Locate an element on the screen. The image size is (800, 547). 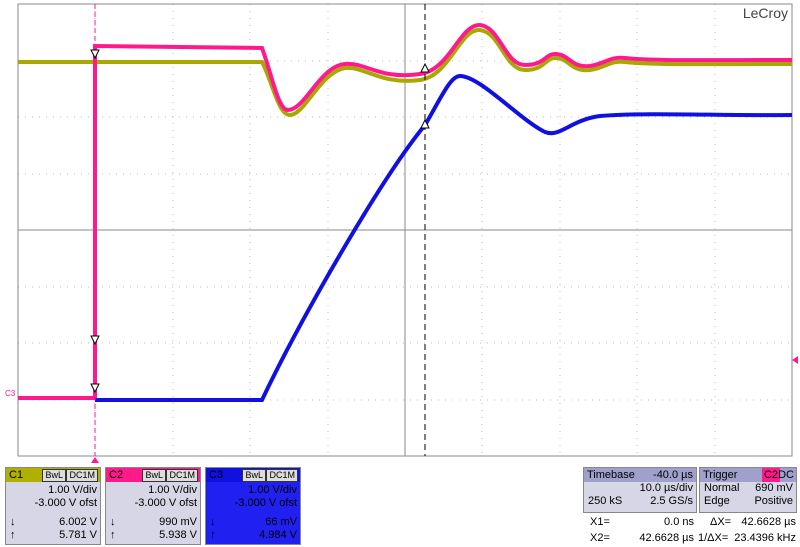
trigger-delay-marker is located at coordinates (95, 460).